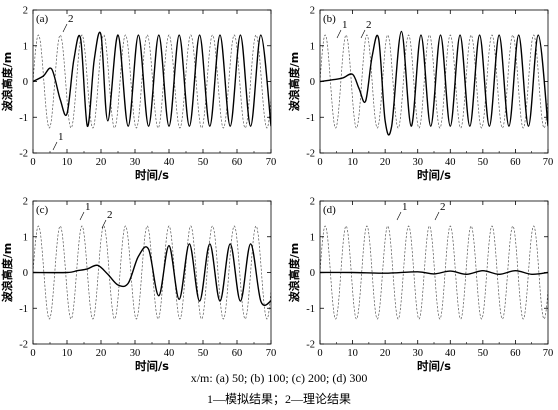 This screenshot has height=410, width=558. Describe the element at coordinates (279, 378) in the screenshot. I see `caption-parameters: x/m: (a) 50; (b) 100; (c) 200; (d) 300` at that location.